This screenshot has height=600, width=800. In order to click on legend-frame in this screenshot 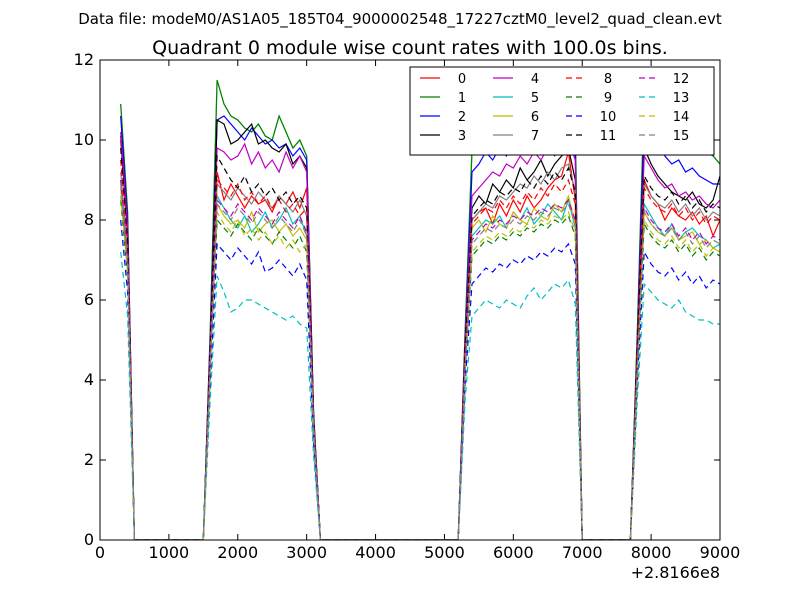, I will do `click(562, 111)`.